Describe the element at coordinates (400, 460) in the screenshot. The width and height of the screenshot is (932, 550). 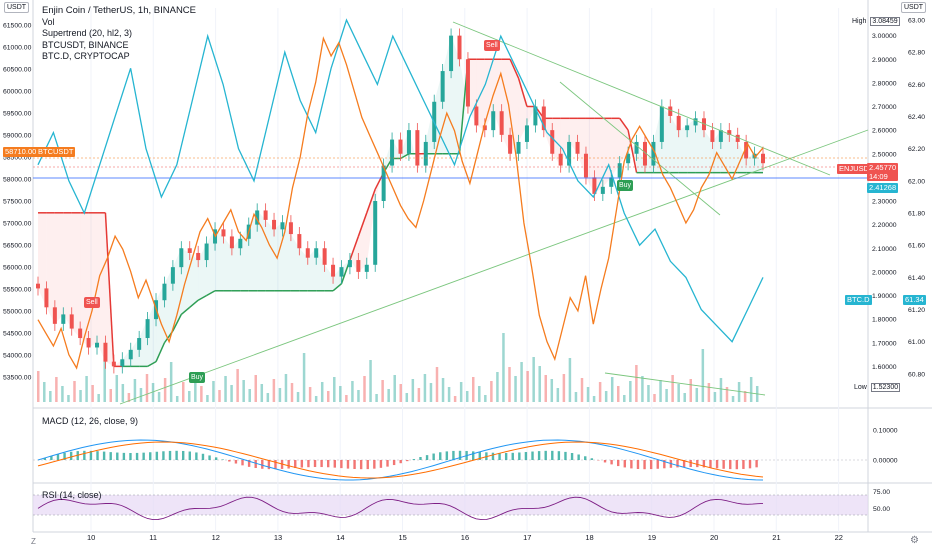
I see `macd-line` at that location.